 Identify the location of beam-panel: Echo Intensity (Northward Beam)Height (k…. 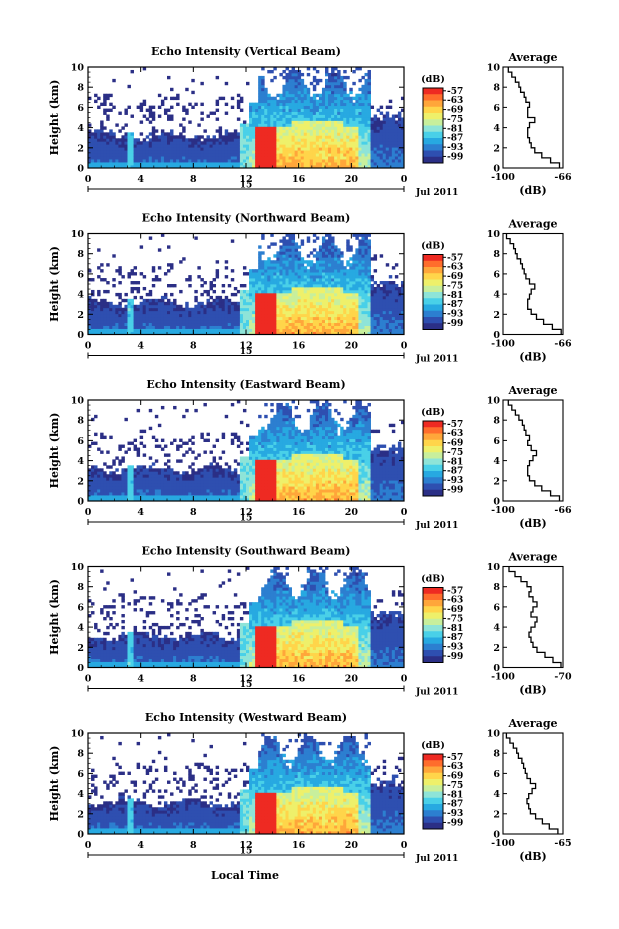
(310, 288).